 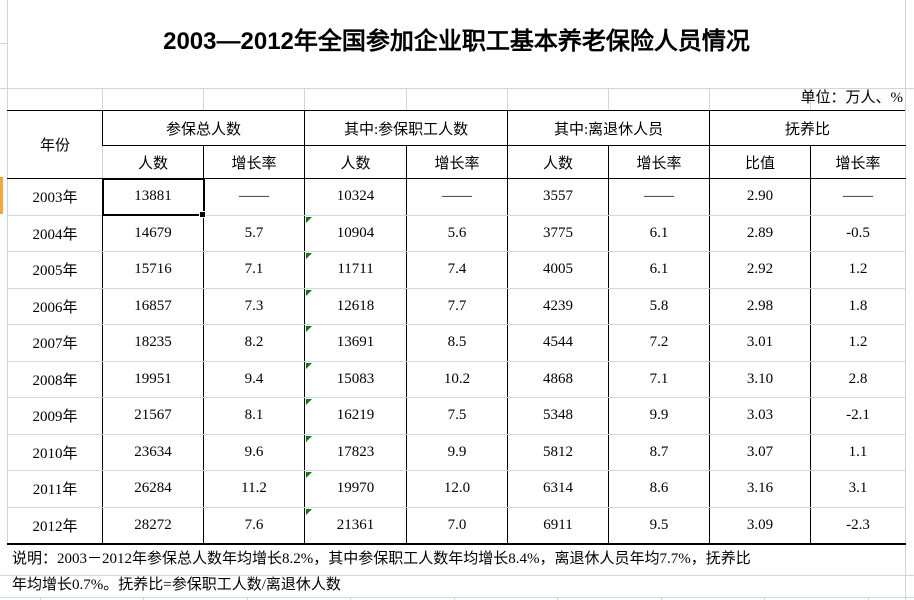 What do you see at coordinates (153, 526) in the screenshot?
I see `data-cell: 28272` at bounding box center [153, 526].